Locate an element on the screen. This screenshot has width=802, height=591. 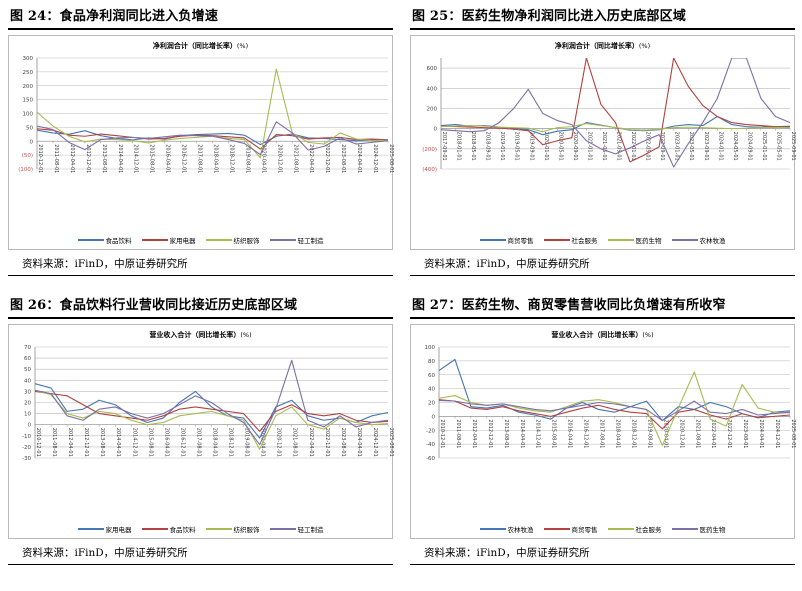
chart-subtitle-text-24: 净利润合计（同比增长率） is located at coordinates (194, 46).